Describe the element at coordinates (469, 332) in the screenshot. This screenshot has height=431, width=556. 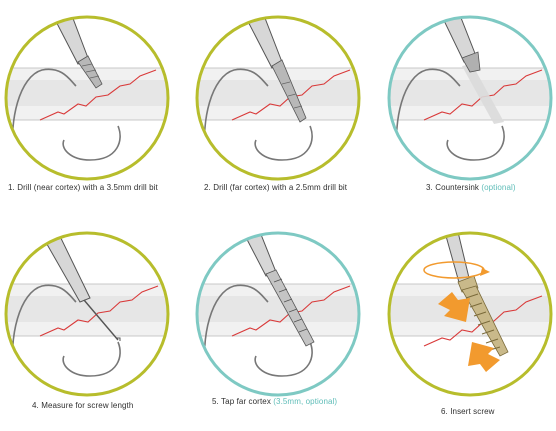
I see `compression-arrow-icon` at that location.